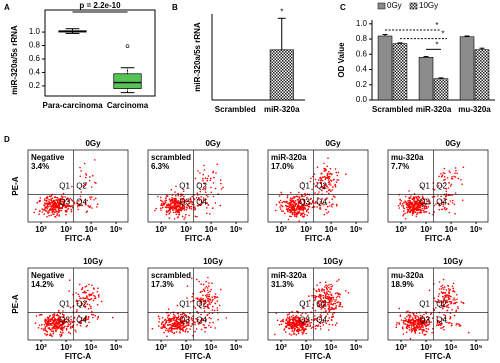  I want to click on bar, so click(441, 89).